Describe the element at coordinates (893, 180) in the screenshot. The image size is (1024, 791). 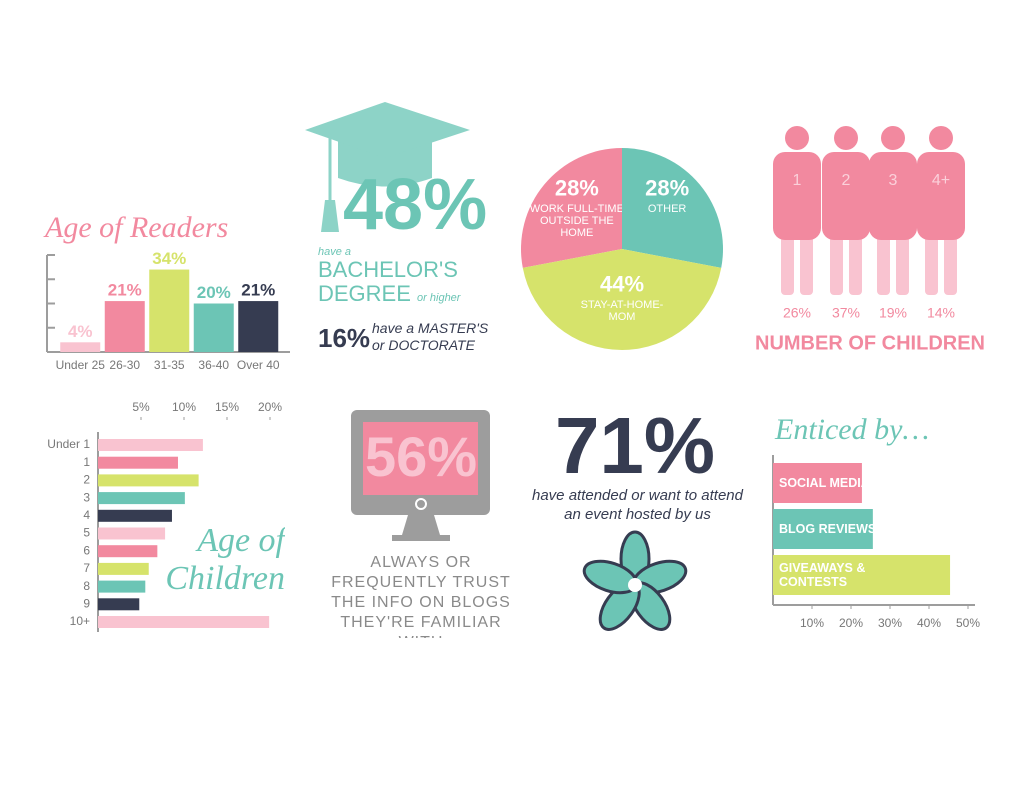
I see `figure-label: 3` at that location.